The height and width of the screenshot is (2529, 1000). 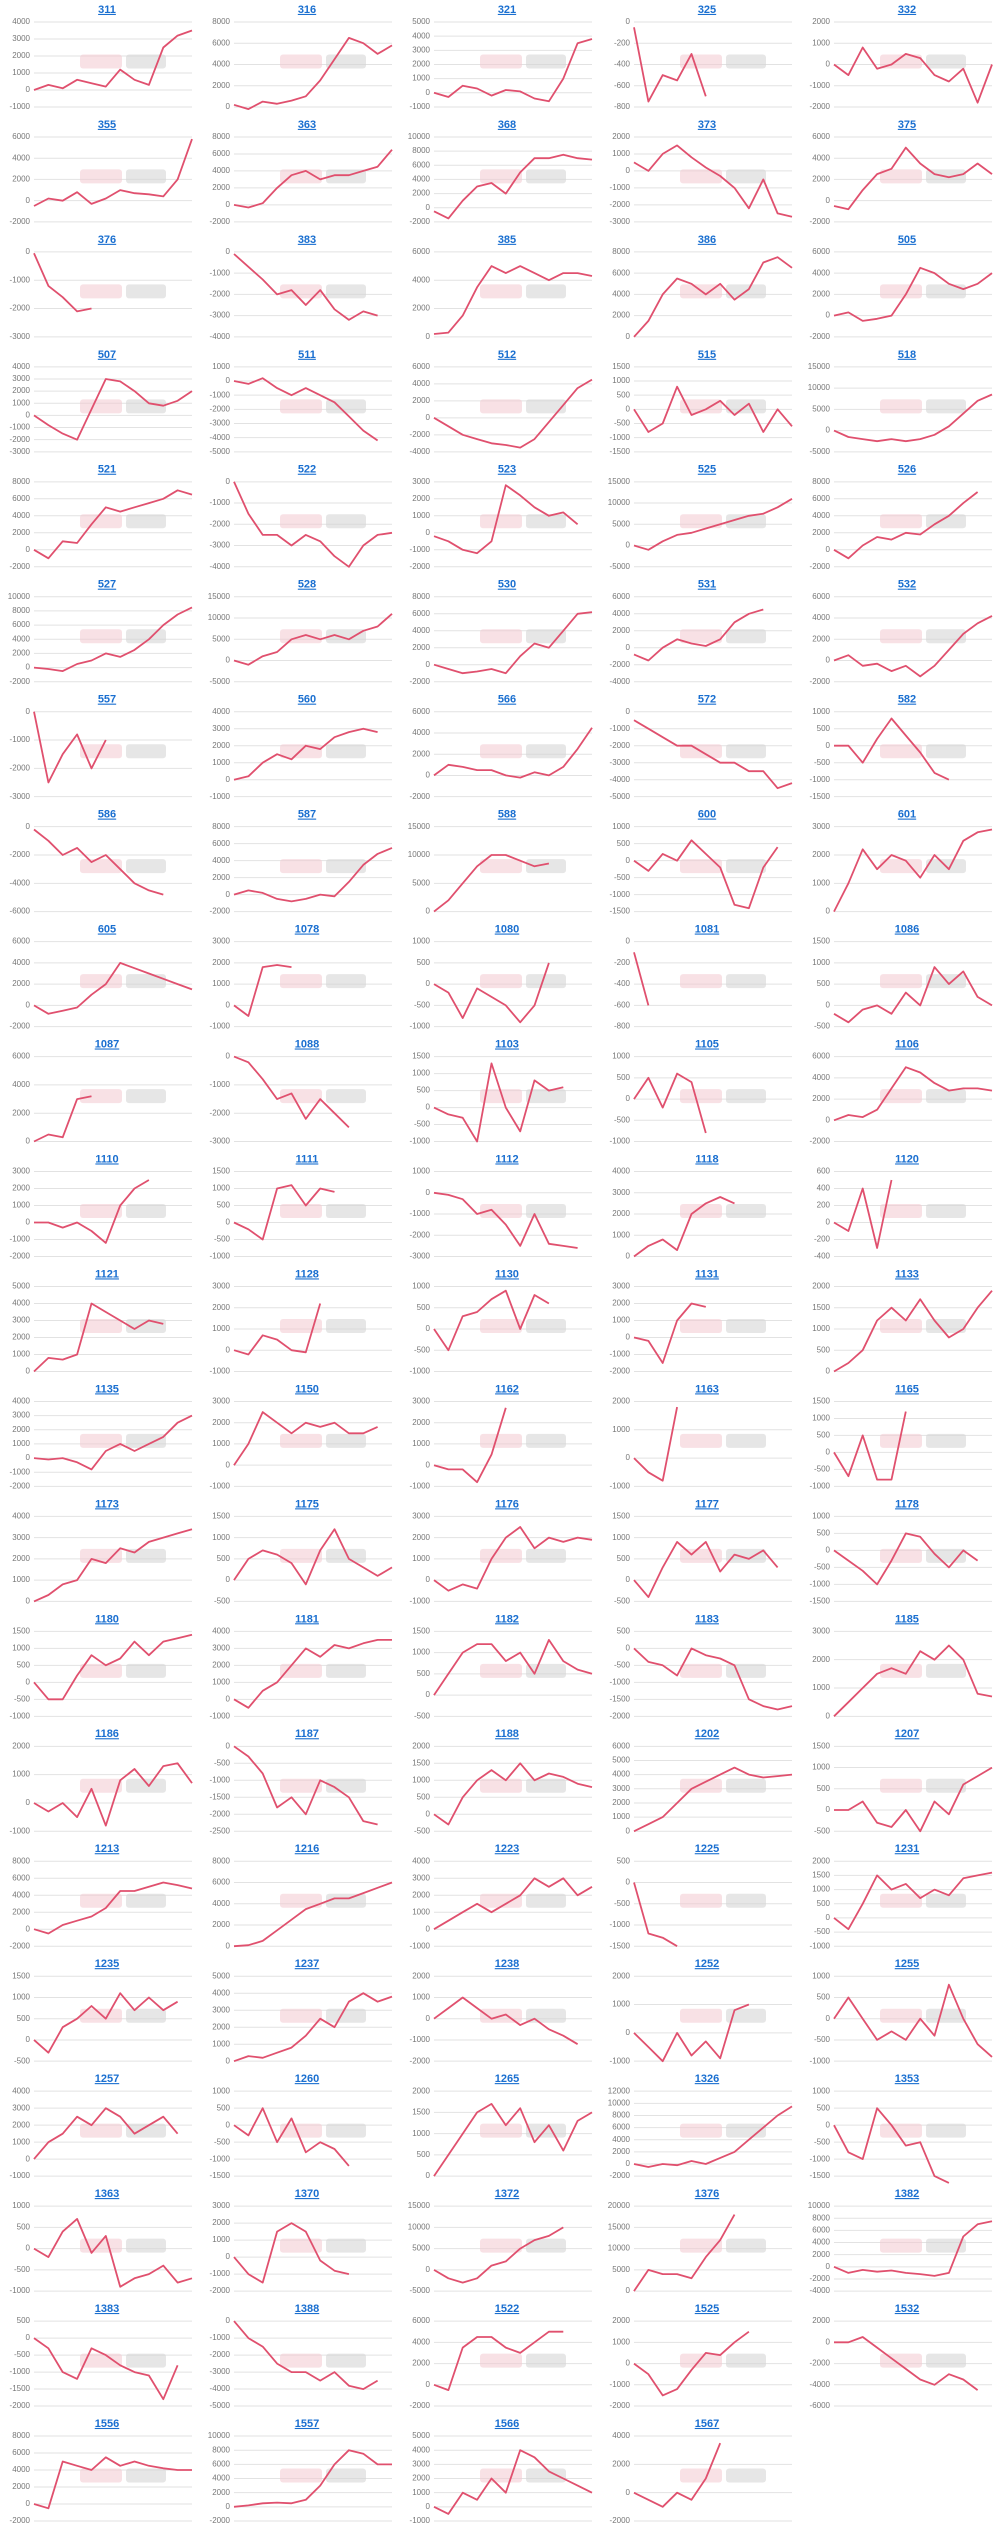 I want to click on chart-title: 1110, so click(x=106, y=1159).